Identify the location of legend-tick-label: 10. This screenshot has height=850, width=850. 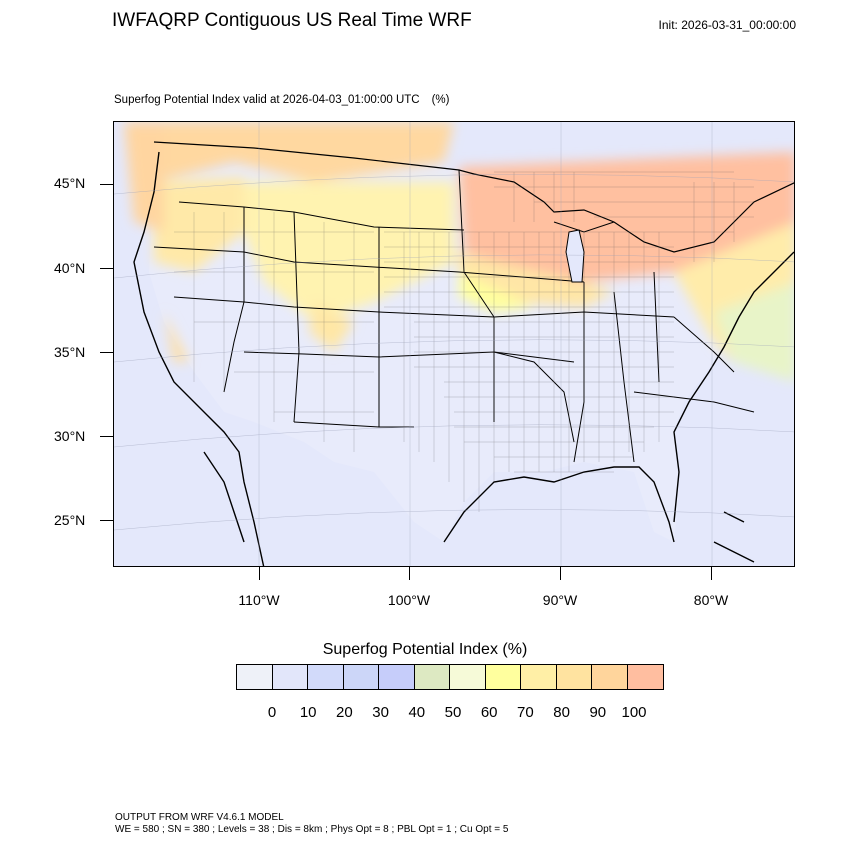
(308, 712).